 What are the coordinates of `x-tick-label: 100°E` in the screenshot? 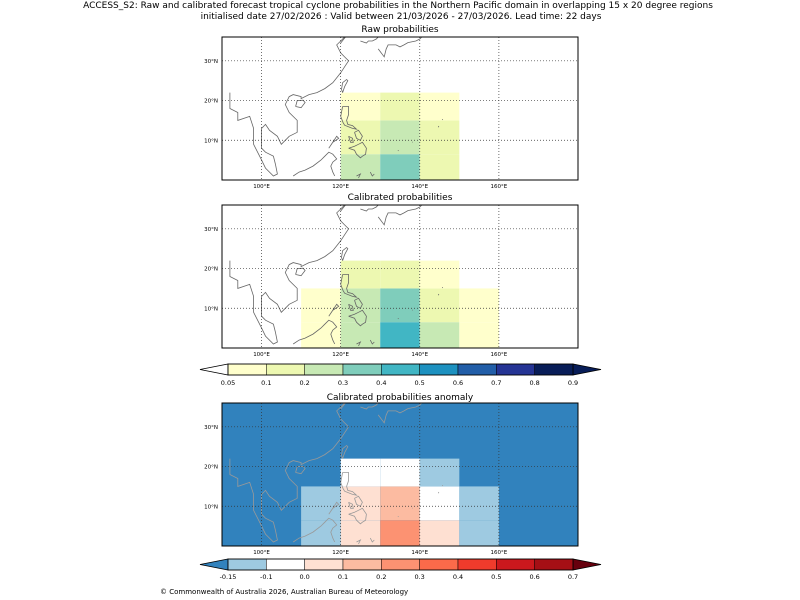 It's located at (261, 187).